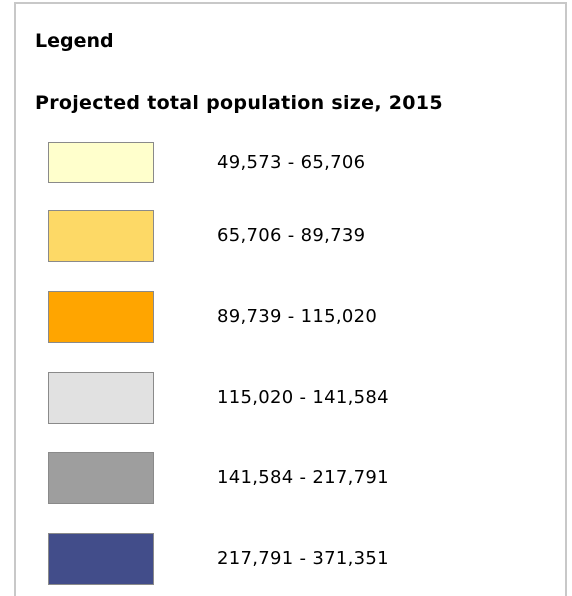  Describe the element at coordinates (74, 41) in the screenshot. I see `legend-title: Legend` at that location.